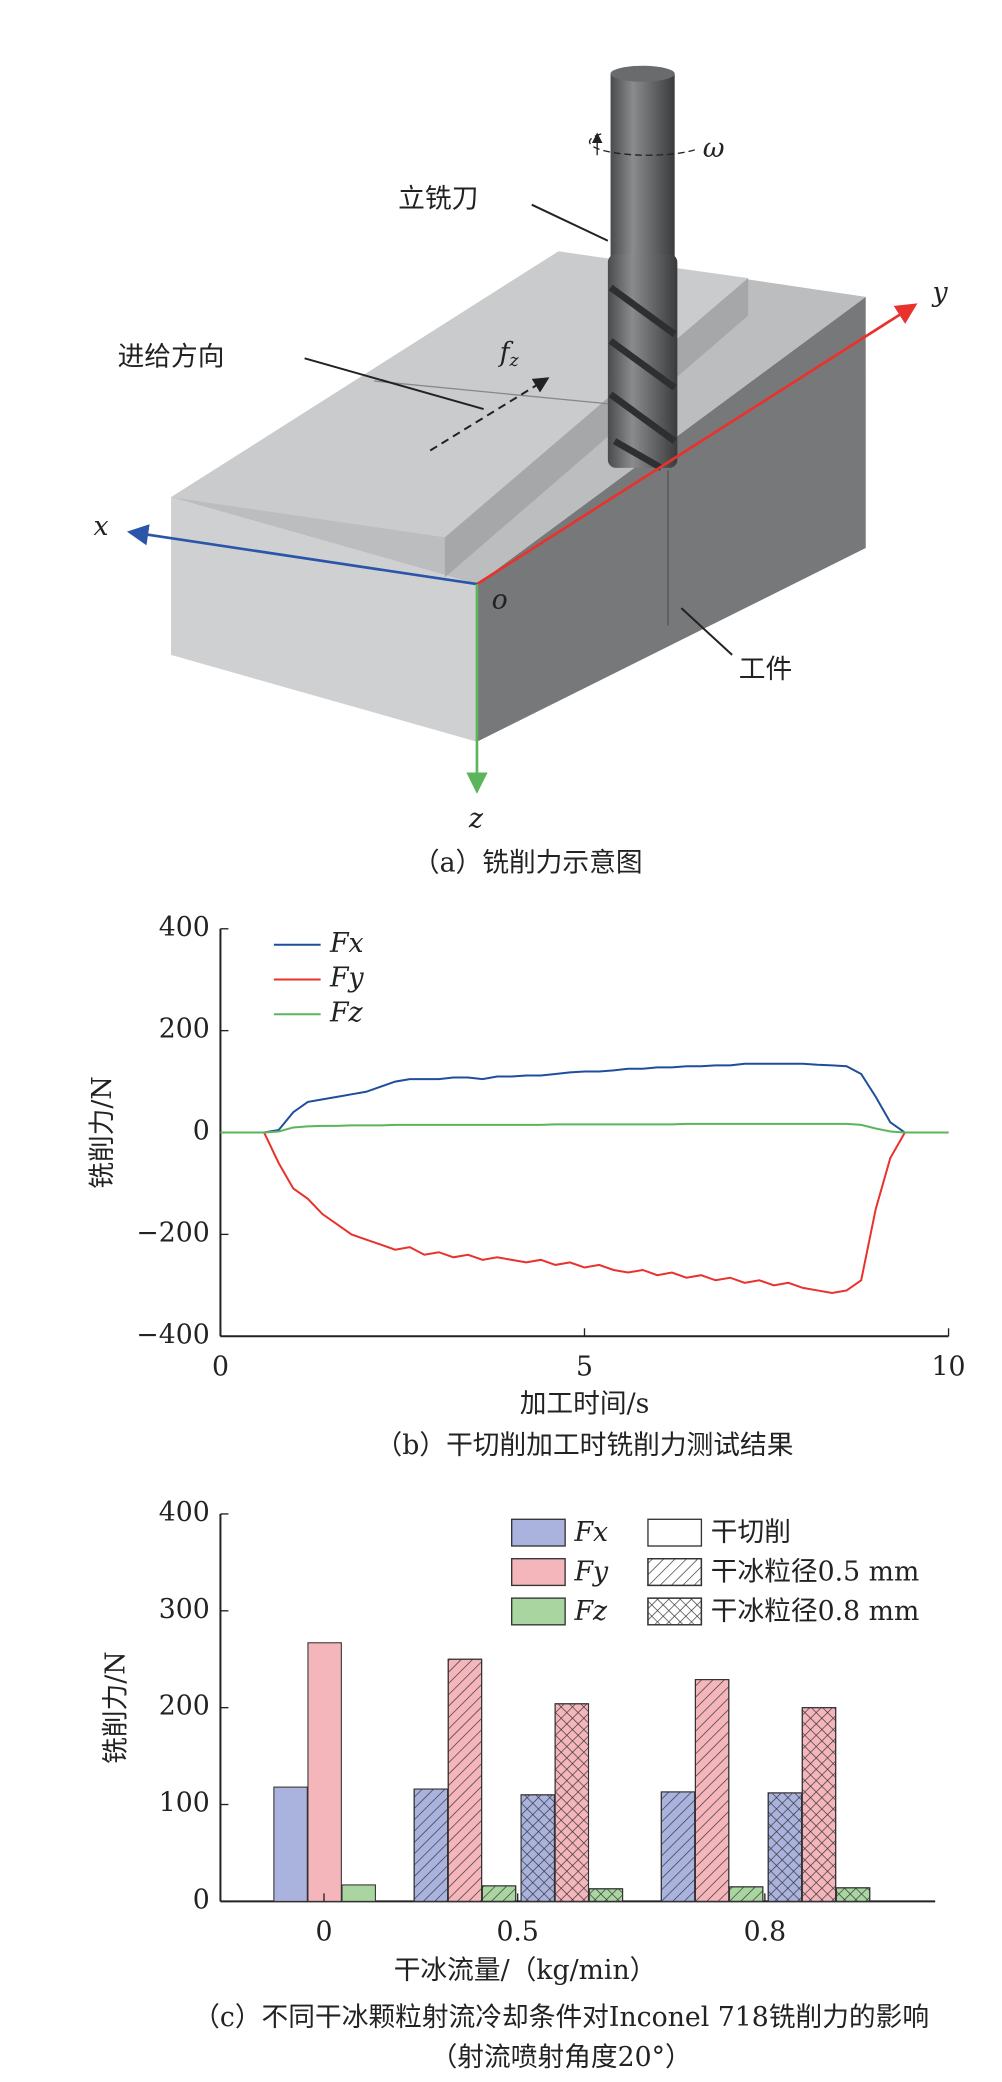  I want to click on origin-label: o, so click(500, 599).